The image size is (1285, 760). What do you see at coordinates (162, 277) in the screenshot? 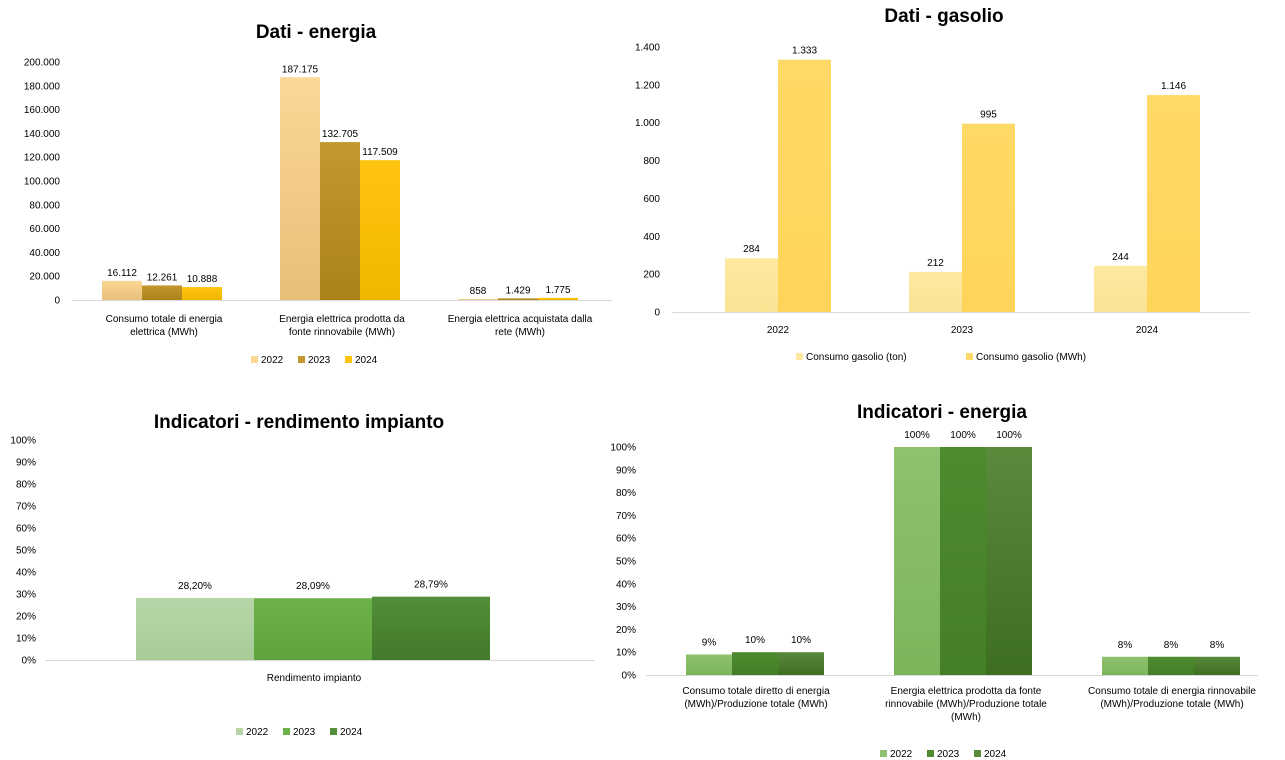
I see `data-label: 12.261` at bounding box center [162, 277].